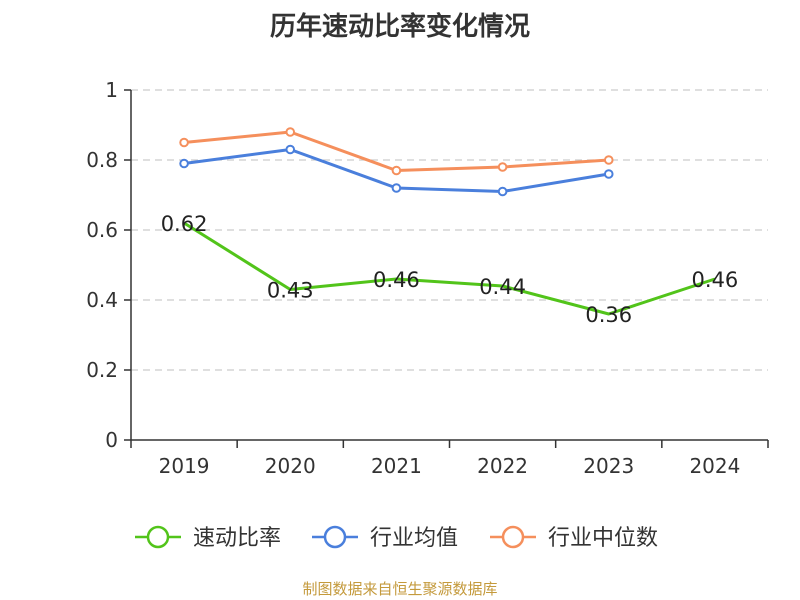  What do you see at coordinates (290, 466) in the screenshot?
I see `x-tick-label: 2020` at bounding box center [290, 466].